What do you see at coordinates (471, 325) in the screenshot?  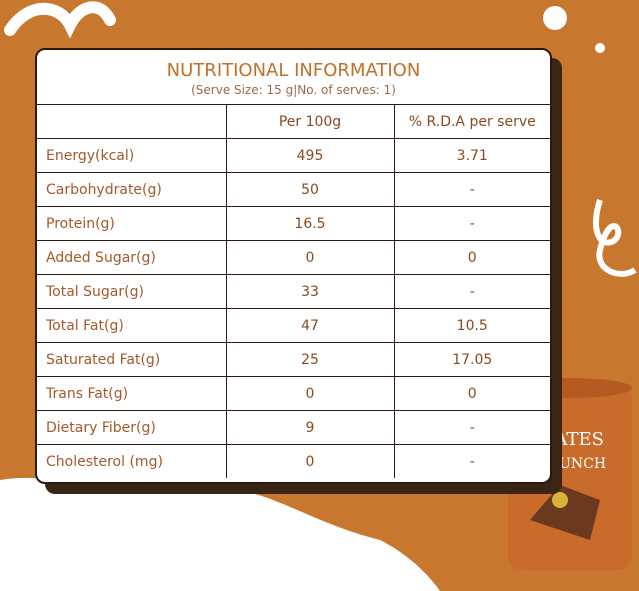 I see `value-cell: 10.5` at bounding box center [471, 325].